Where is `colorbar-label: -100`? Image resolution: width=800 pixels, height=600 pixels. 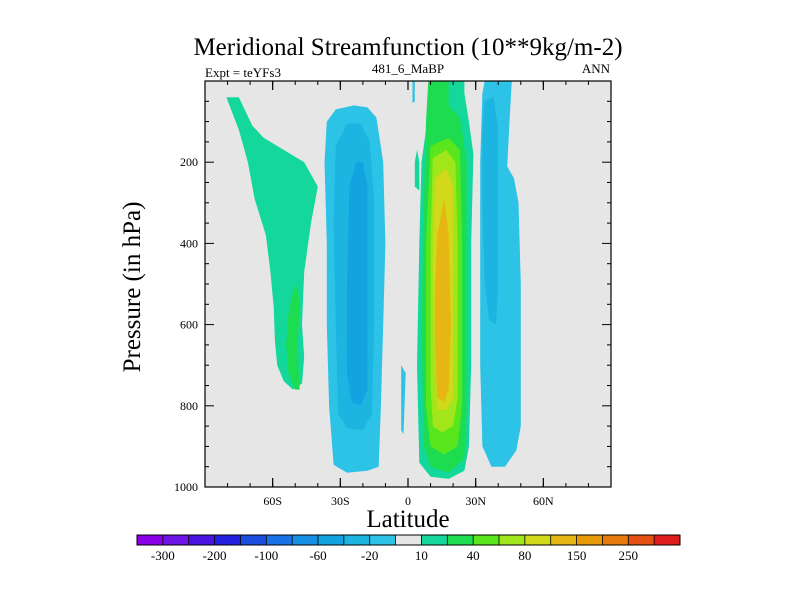
colorbar-label: -100 is located at coordinates (266, 555).